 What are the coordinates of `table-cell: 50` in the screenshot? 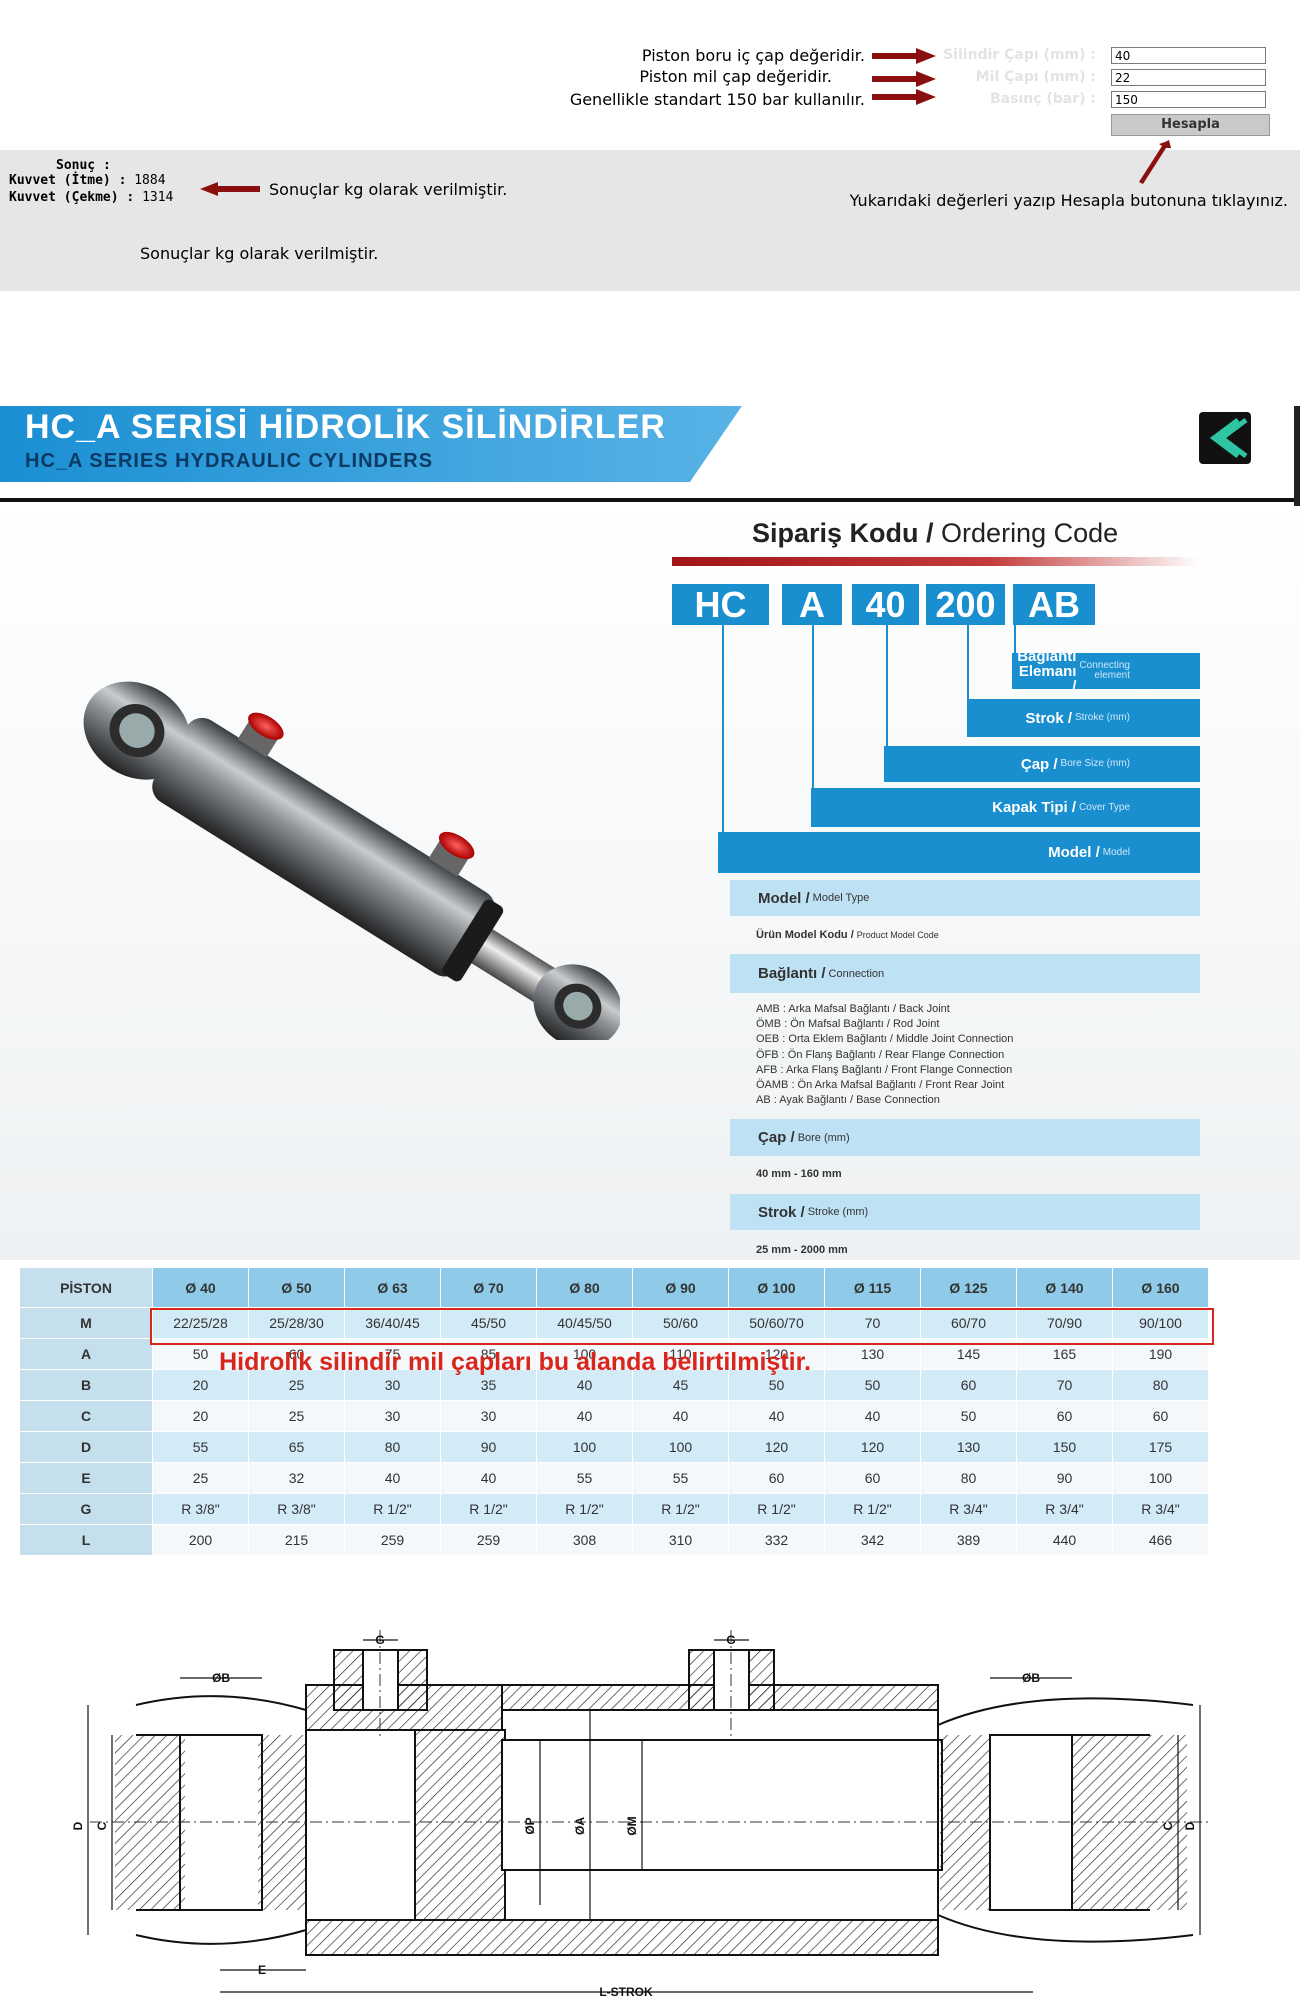 It's located at (776, 1385).